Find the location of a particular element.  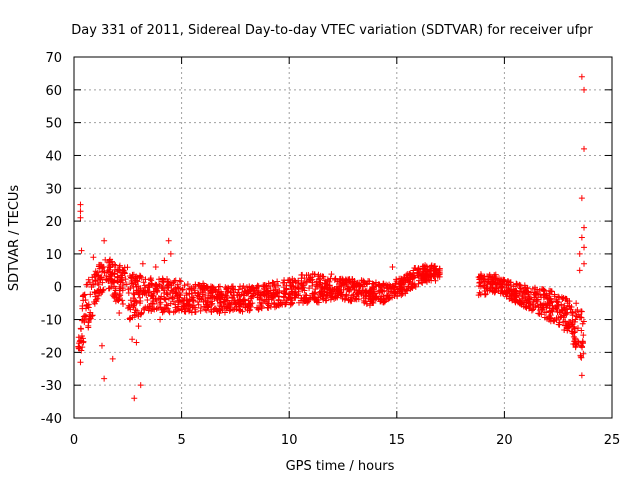

y-tick-label: -30 is located at coordinates (51, 386).